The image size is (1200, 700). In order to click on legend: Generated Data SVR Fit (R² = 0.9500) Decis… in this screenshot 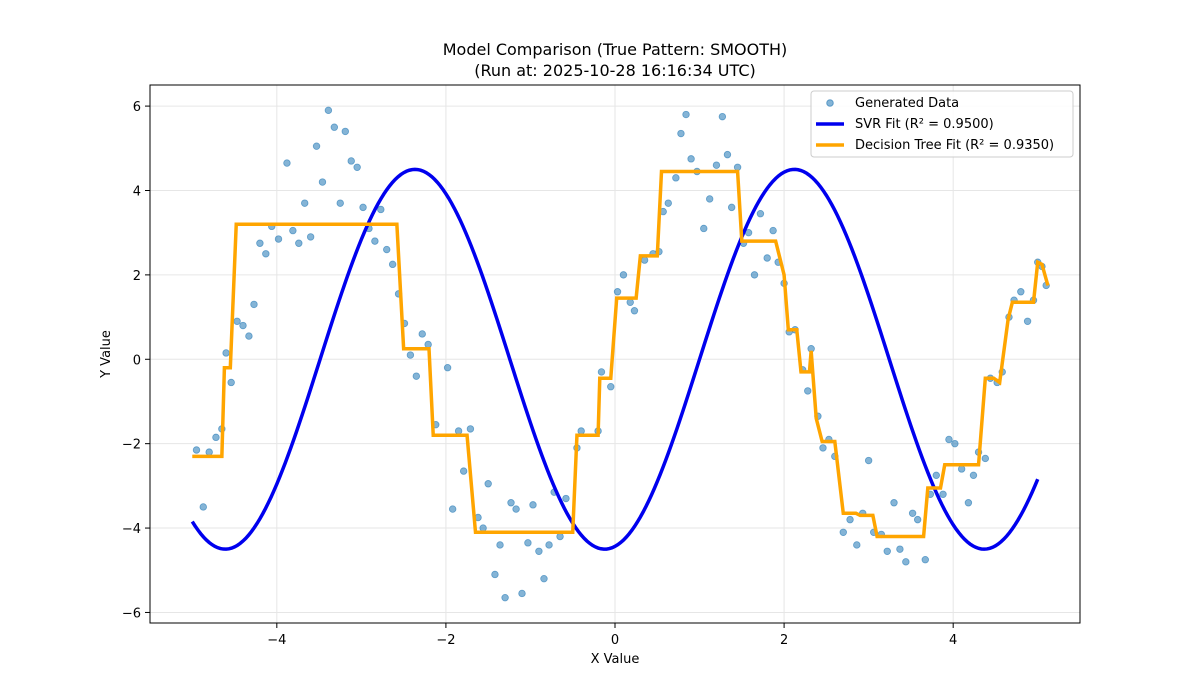, I will do `click(942, 124)`.